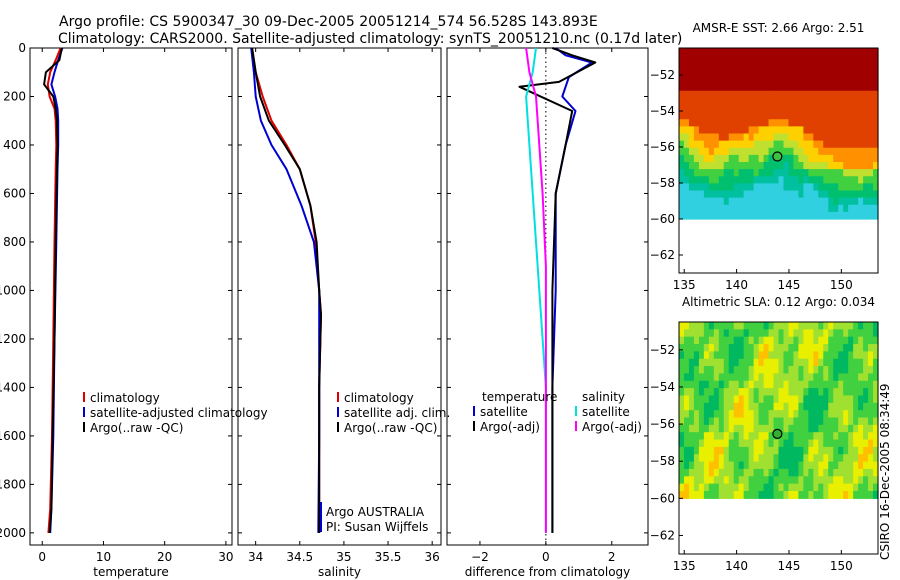  I want to click on map-frame, so click(778, 438).